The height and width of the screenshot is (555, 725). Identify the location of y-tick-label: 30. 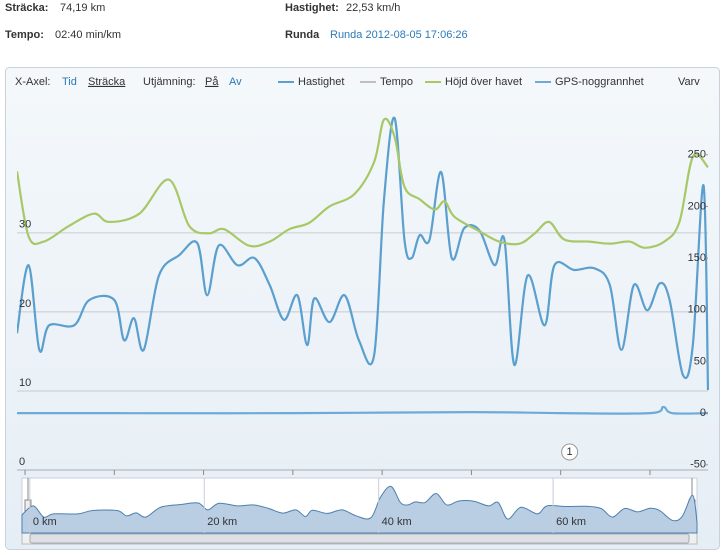
(25, 225).